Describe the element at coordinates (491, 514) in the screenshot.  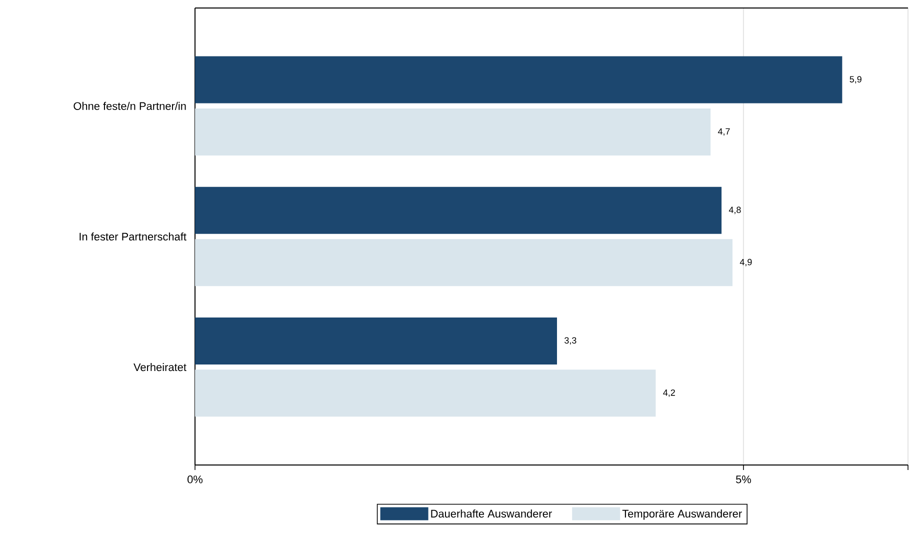
I see `legend-label: Dauerhafte Auswanderer` at that location.